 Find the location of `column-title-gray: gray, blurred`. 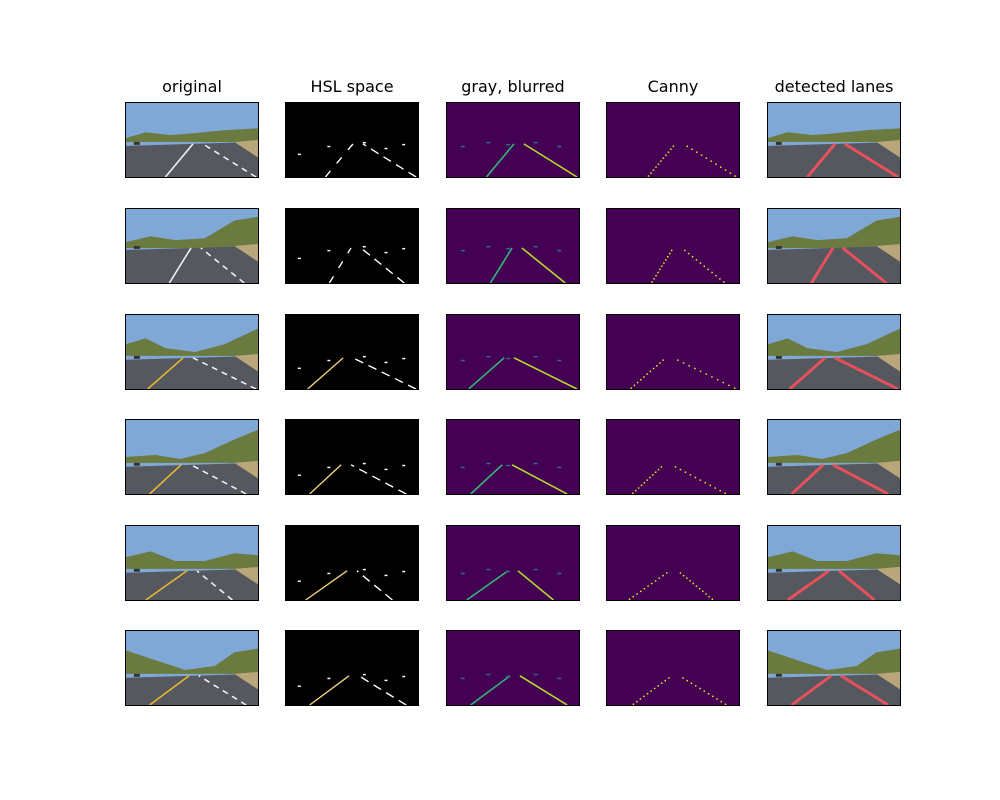

column-title-gray: gray, blurred is located at coordinates (513, 86).